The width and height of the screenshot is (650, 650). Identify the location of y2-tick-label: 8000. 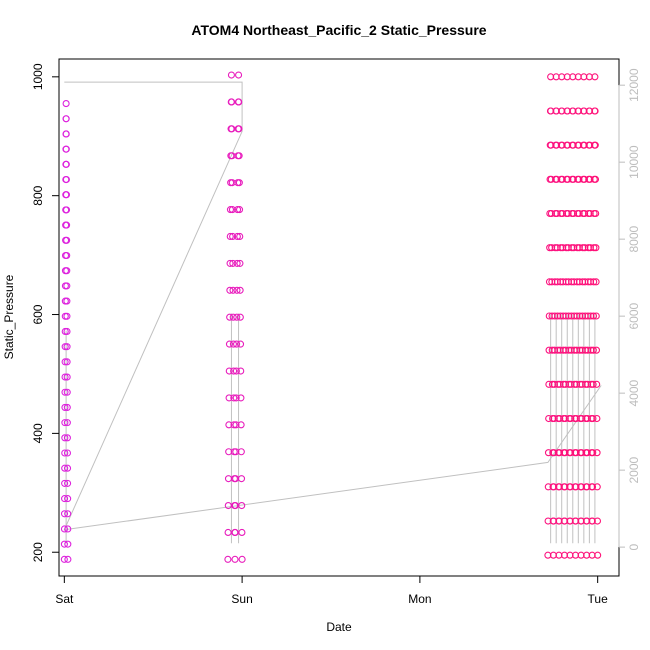
(634, 238).